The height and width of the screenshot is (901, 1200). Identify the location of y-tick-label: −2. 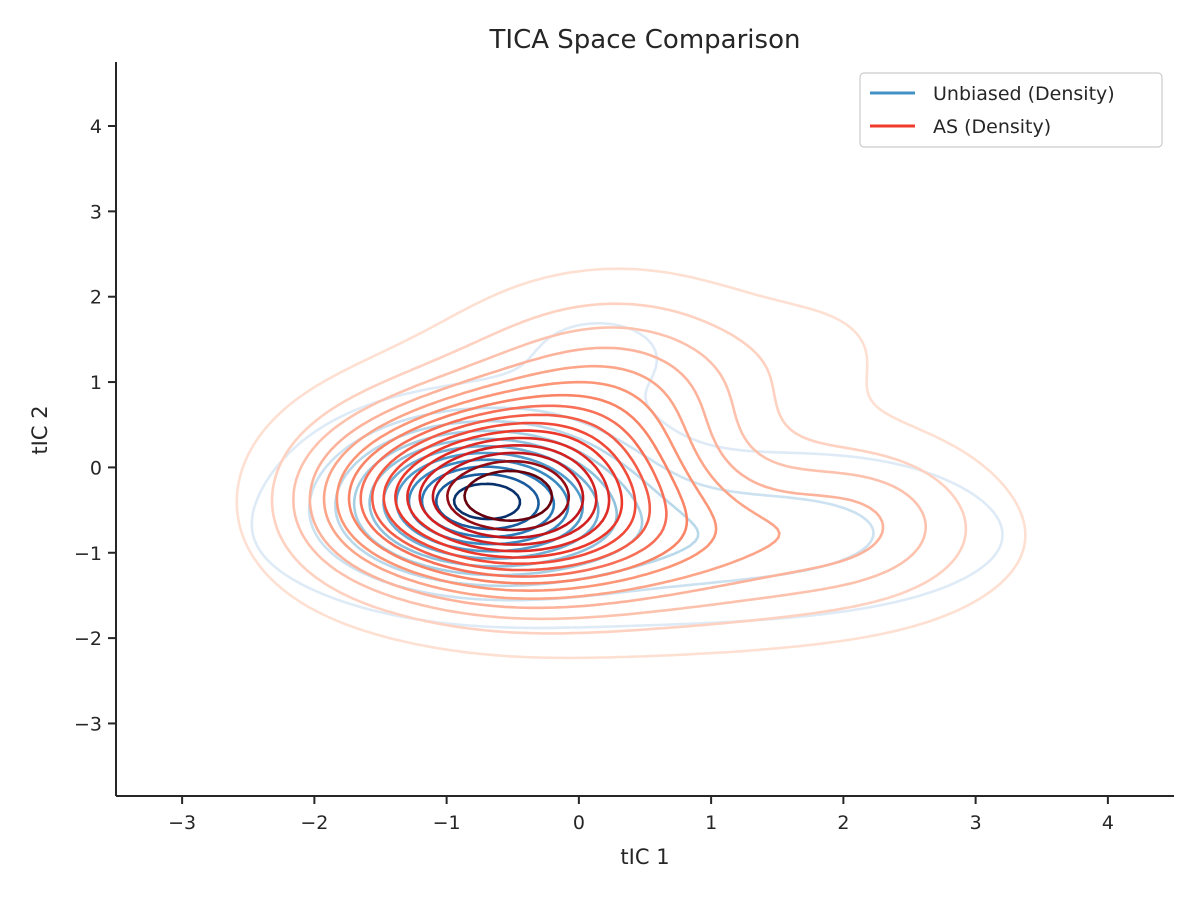
(88, 639).